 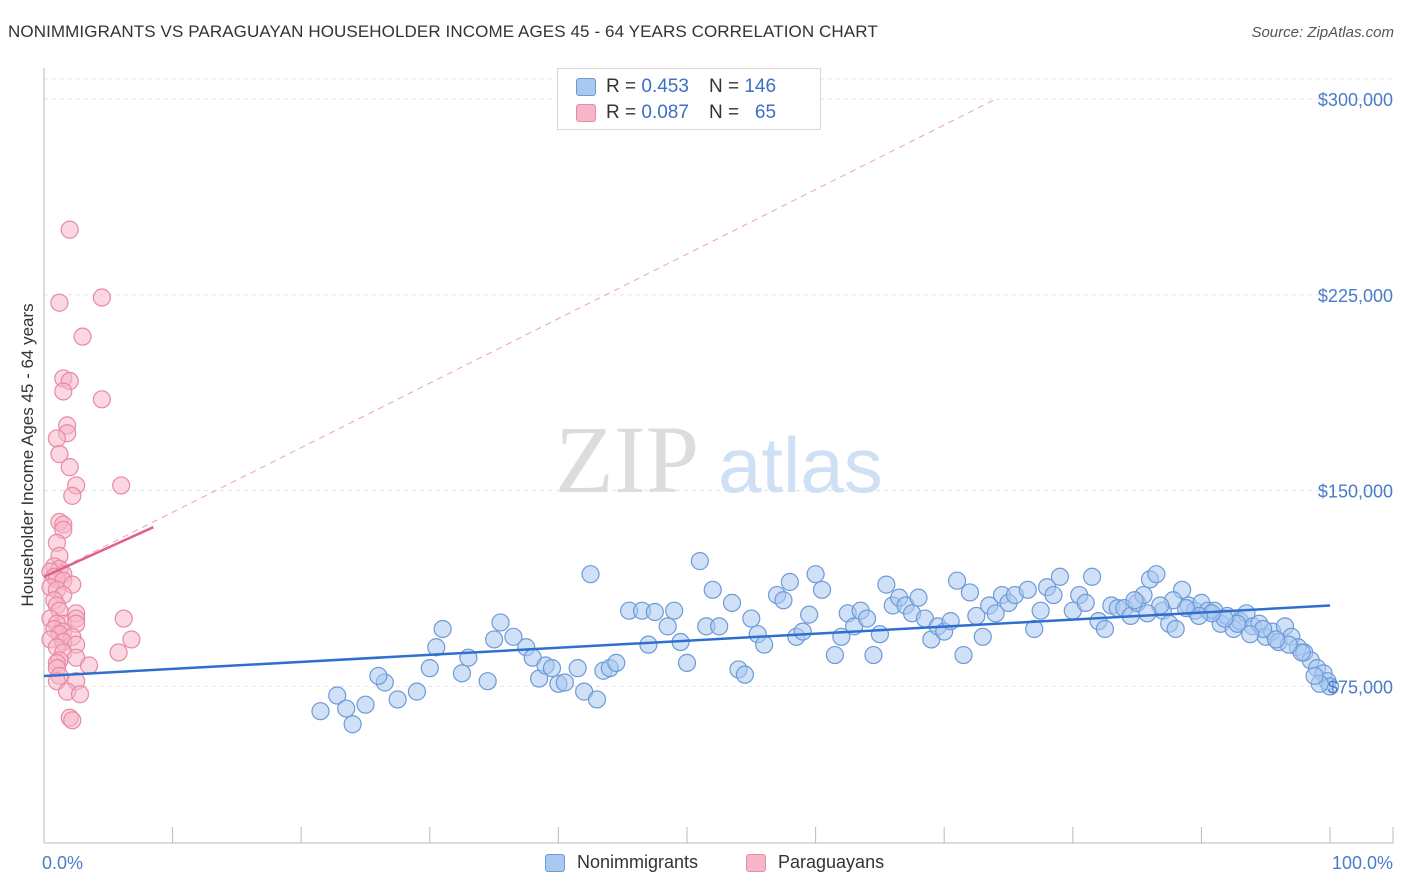 I want to click on legend-row-paraguayans: R = 0.087 N = 65, so click(x=676, y=113).